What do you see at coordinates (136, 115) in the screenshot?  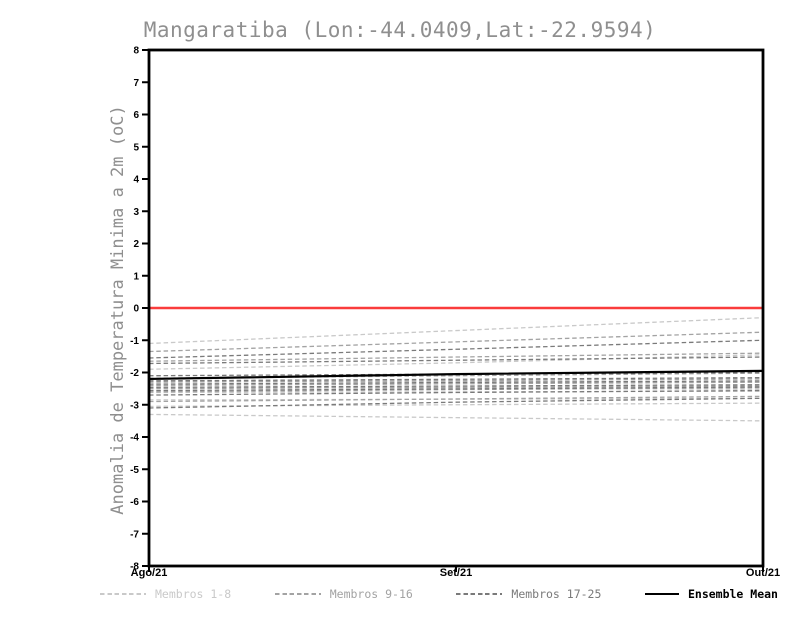 I see `y-tick-label: 6` at bounding box center [136, 115].